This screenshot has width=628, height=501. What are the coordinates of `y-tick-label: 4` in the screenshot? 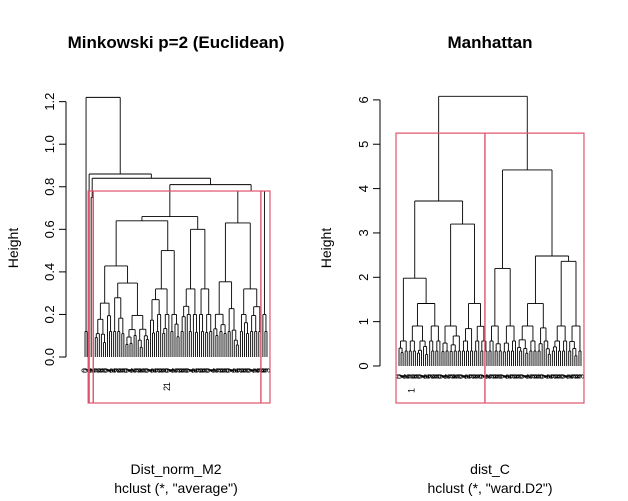 It's located at (363, 188).